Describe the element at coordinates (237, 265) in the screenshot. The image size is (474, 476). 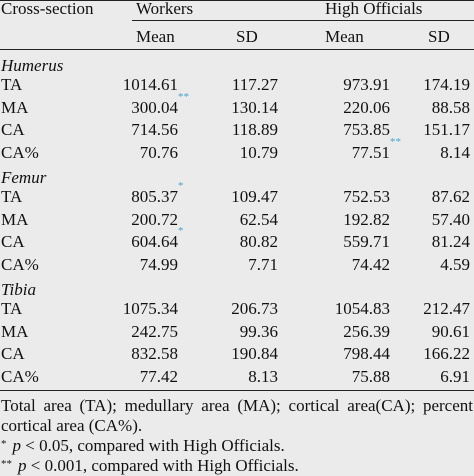
I see `table-row: CA% 74.99 7.71 74.42 4.59` at that location.